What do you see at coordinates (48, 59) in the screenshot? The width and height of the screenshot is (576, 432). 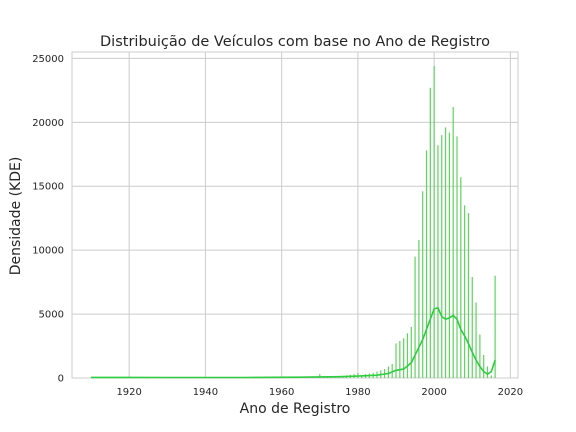 I see `y-tick-label: 25000` at bounding box center [48, 59].